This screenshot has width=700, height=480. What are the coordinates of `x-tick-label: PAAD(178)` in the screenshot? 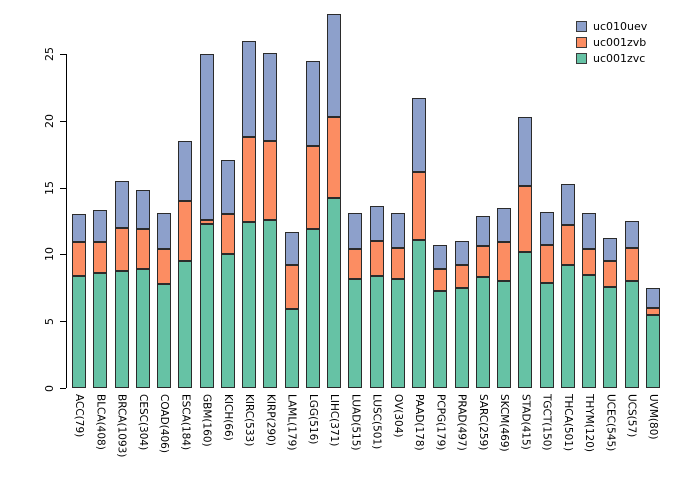 It's located at (419, 422).